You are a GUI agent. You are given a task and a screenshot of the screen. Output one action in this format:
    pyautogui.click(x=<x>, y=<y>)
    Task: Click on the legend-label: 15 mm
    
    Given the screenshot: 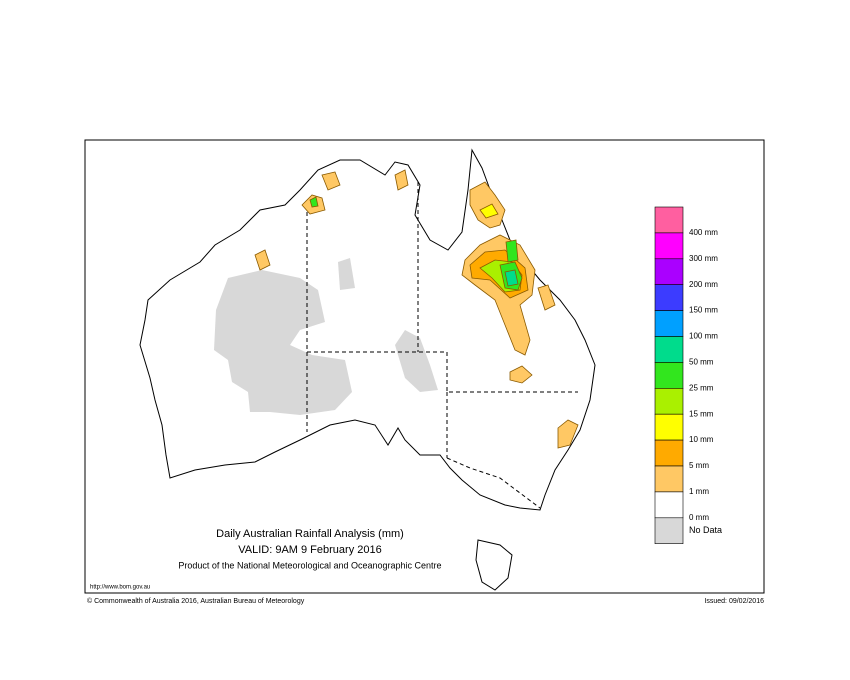 What is the action you would take?
    pyautogui.click(x=701, y=413)
    